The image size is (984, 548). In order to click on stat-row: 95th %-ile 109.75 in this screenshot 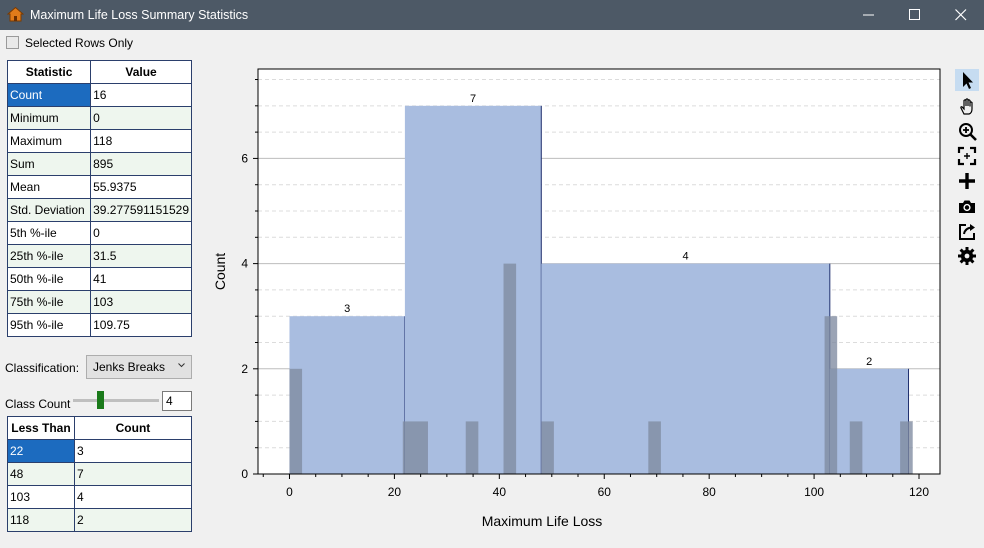, I will do `click(99, 325)`.